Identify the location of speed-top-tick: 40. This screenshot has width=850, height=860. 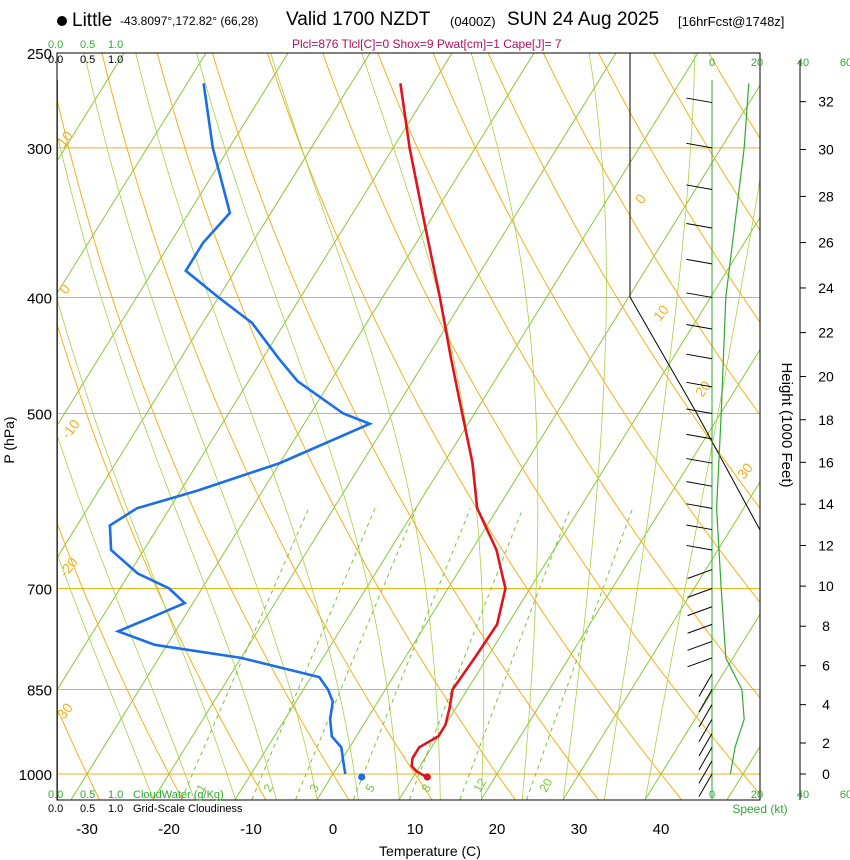
(803, 63).